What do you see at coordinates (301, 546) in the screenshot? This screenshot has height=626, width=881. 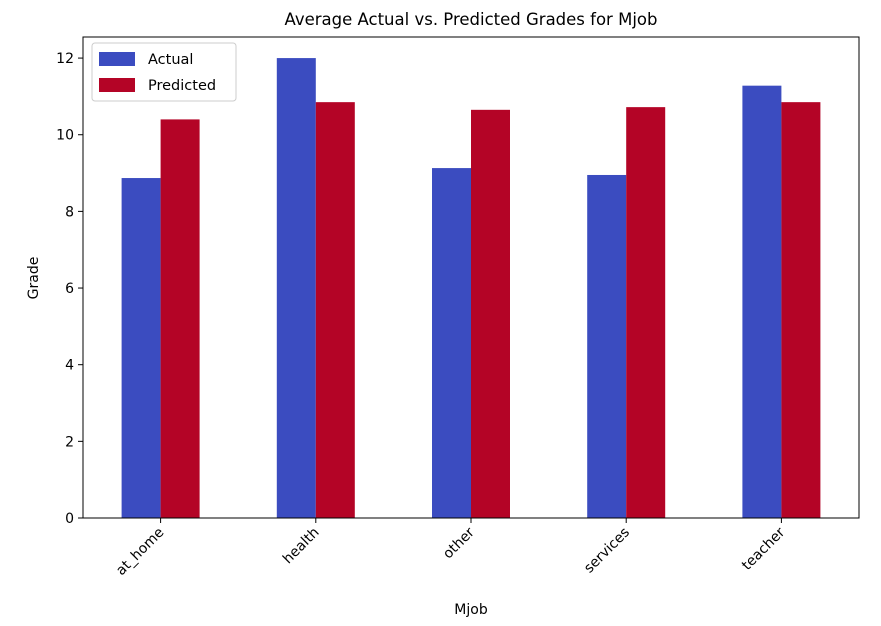 I see `x-tick-label: health` at bounding box center [301, 546].